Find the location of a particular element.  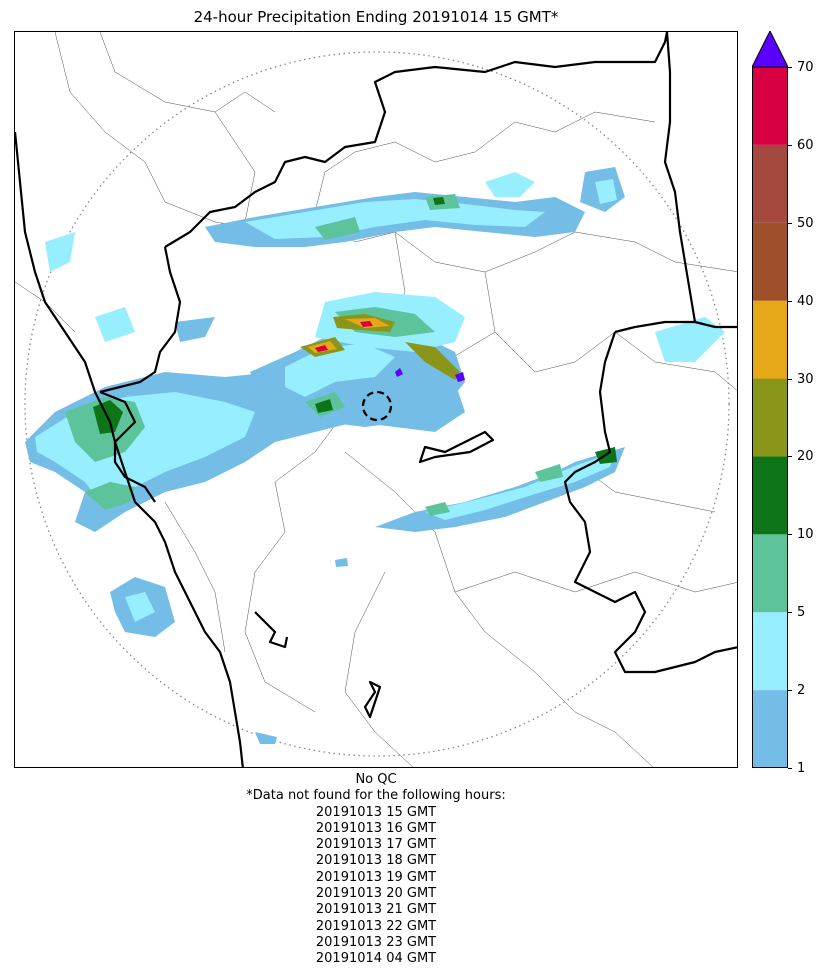

missing-hour: 20191013 16 GMT is located at coordinates (376, 828).